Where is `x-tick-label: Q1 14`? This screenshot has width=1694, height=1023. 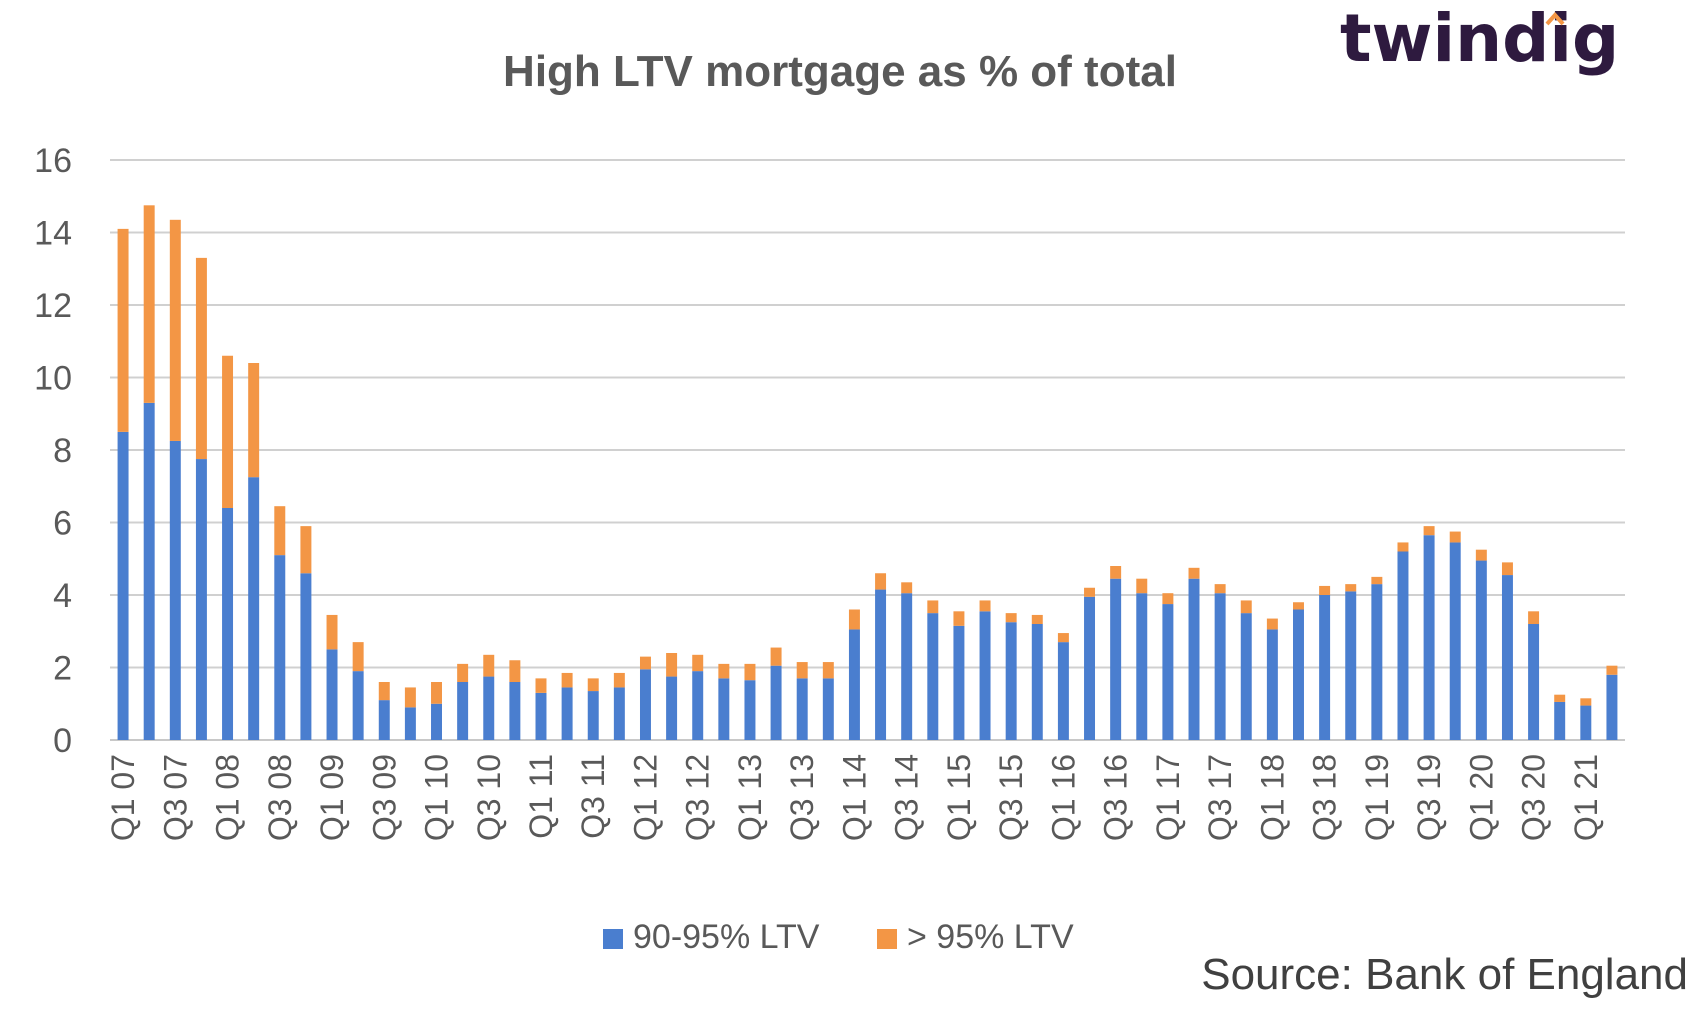
x-tick-label: Q1 14 is located at coordinates (854, 797).